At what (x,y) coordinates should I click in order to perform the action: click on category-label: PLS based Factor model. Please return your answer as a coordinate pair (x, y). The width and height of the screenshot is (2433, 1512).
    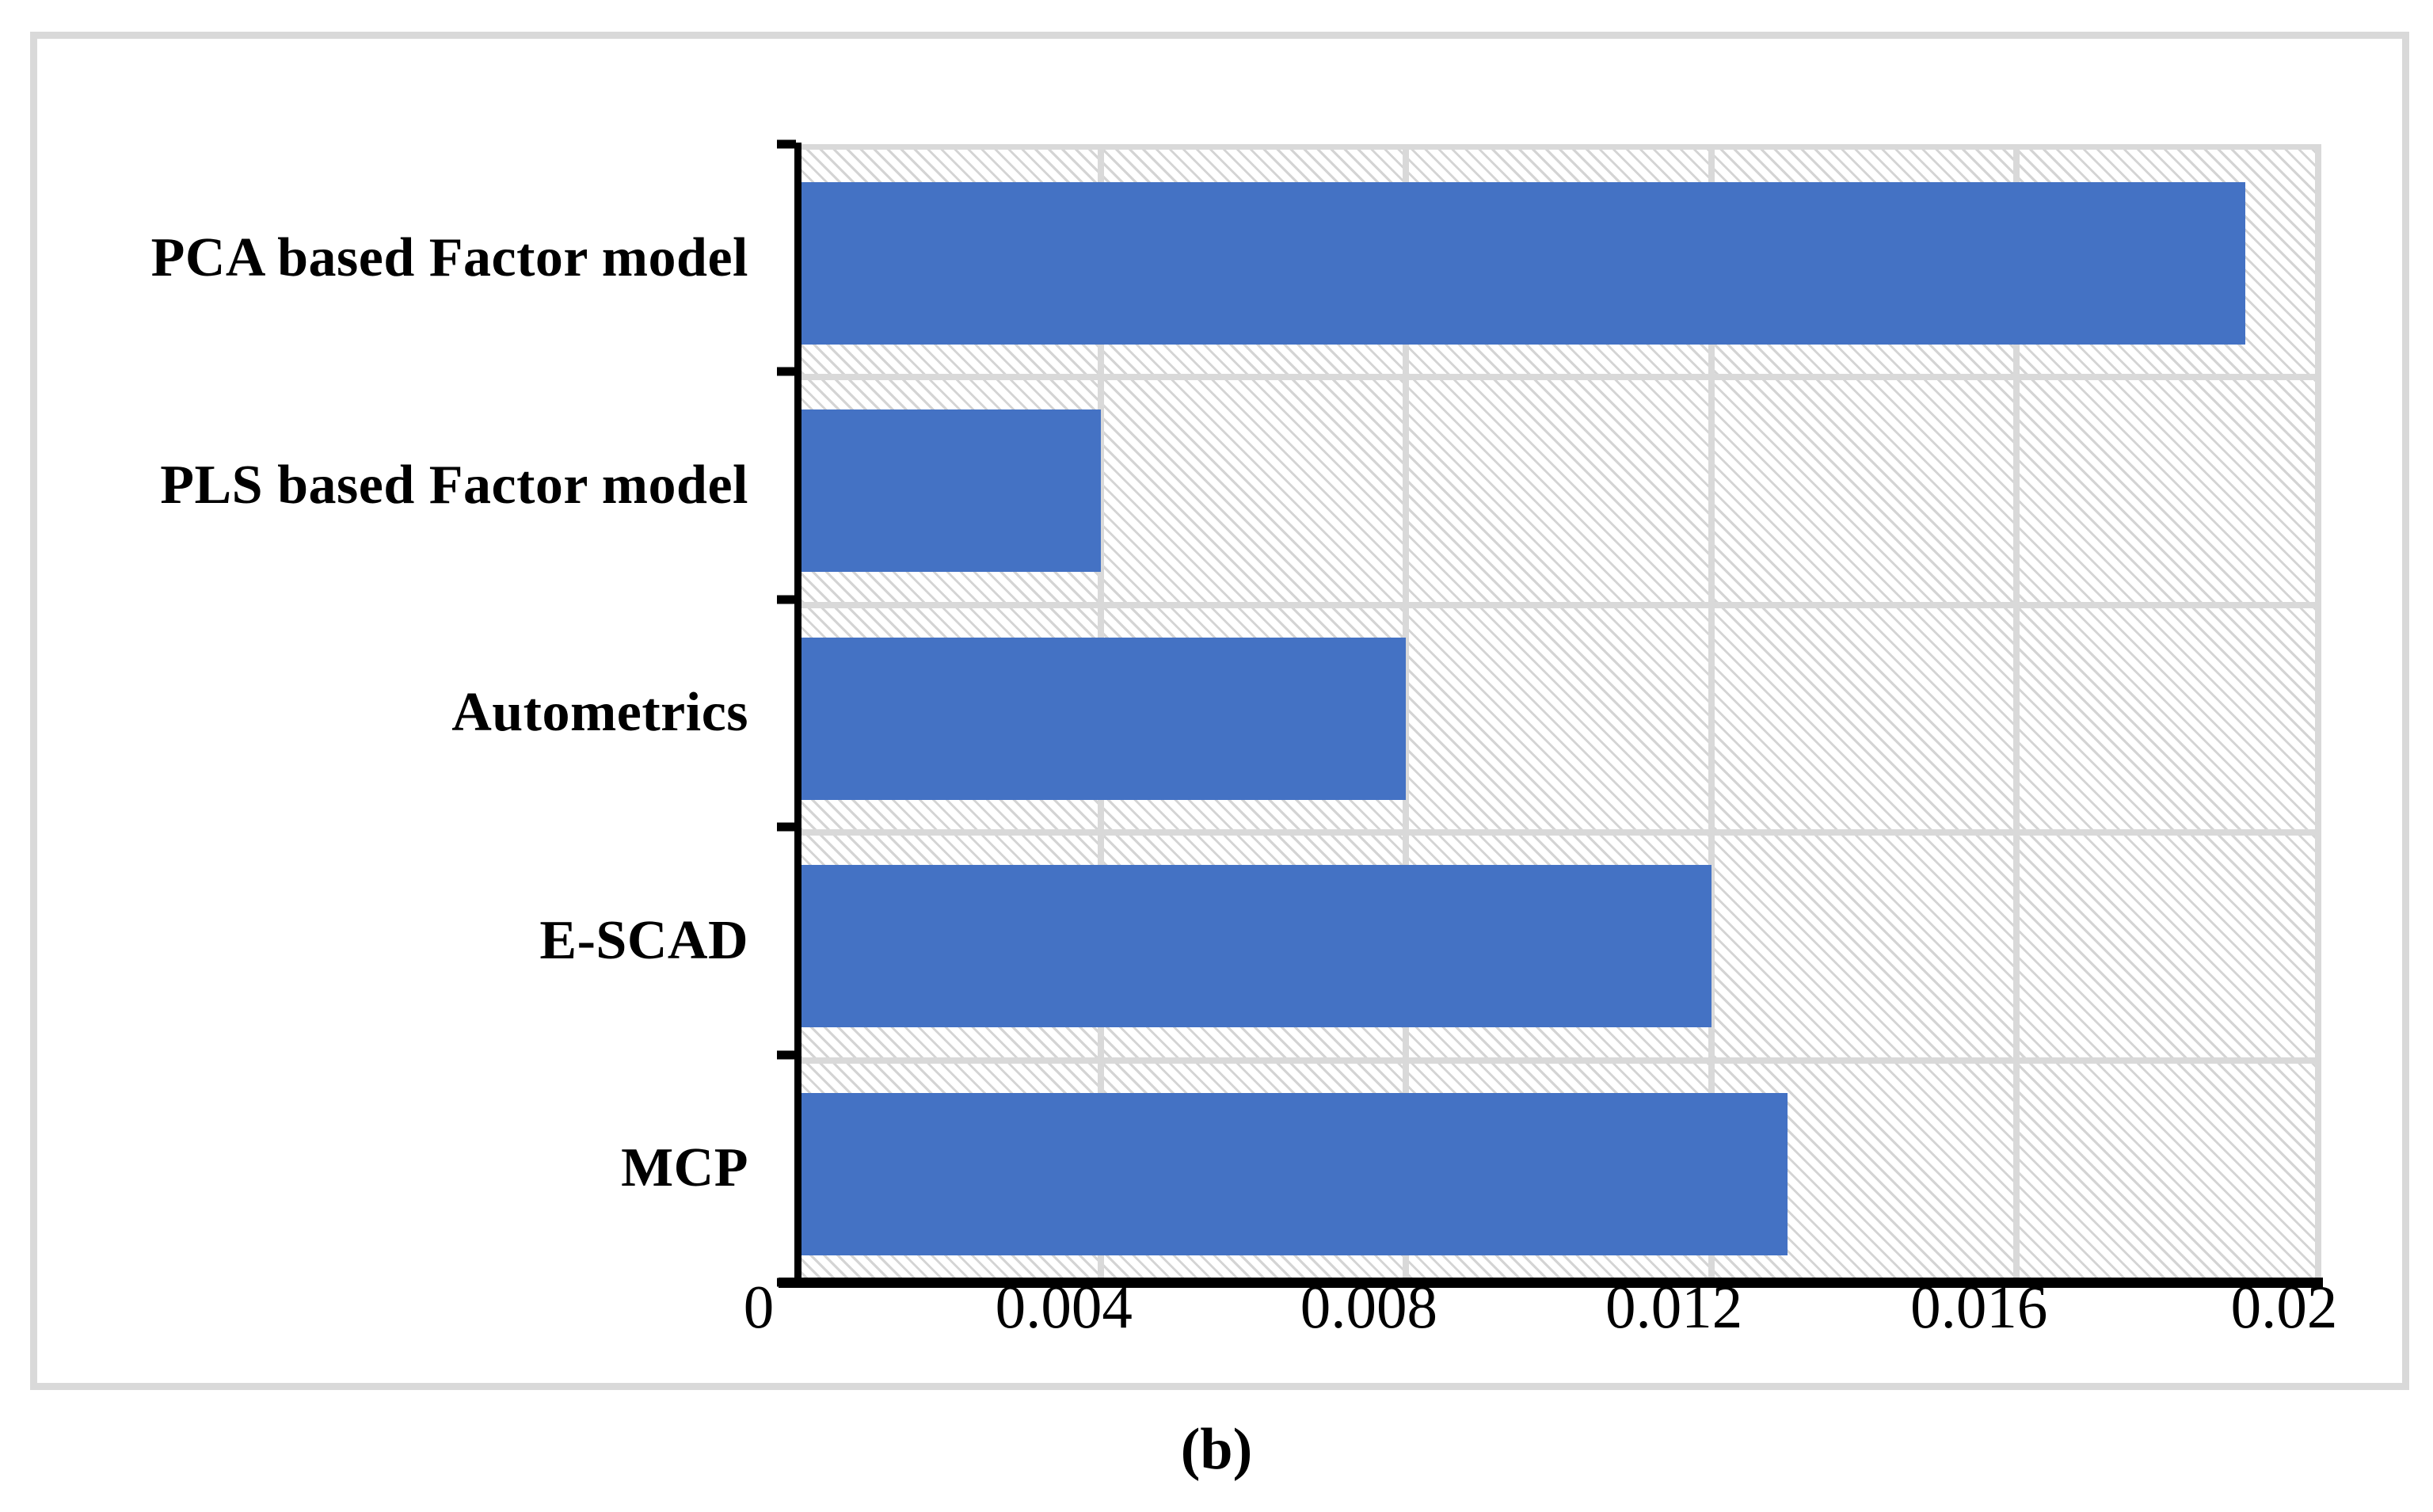
    Looking at the image, I should click on (454, 485).